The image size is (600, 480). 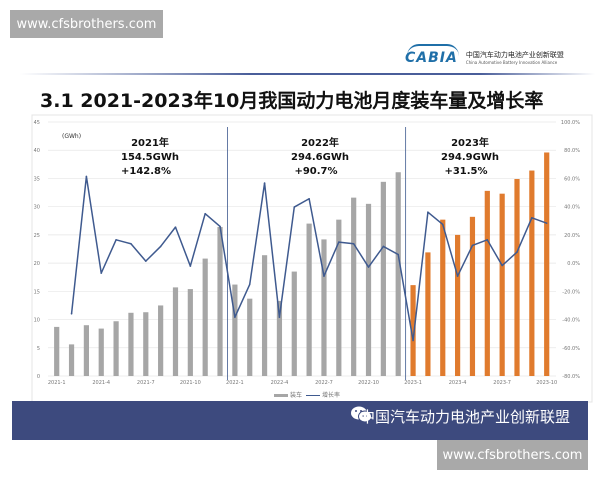 I want to click on right-axis-tick-label: 20.0%, so click(x=572, y=236).